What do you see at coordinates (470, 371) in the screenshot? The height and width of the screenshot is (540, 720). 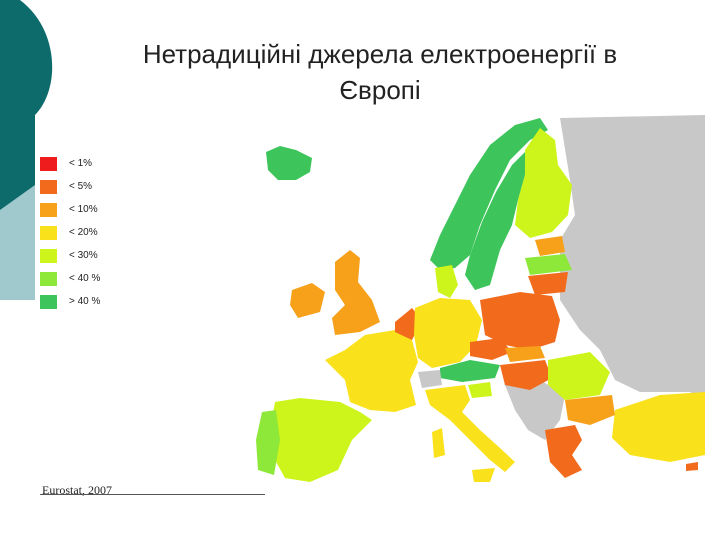 I see `map-region-austria` at bounding box center [470, 371].